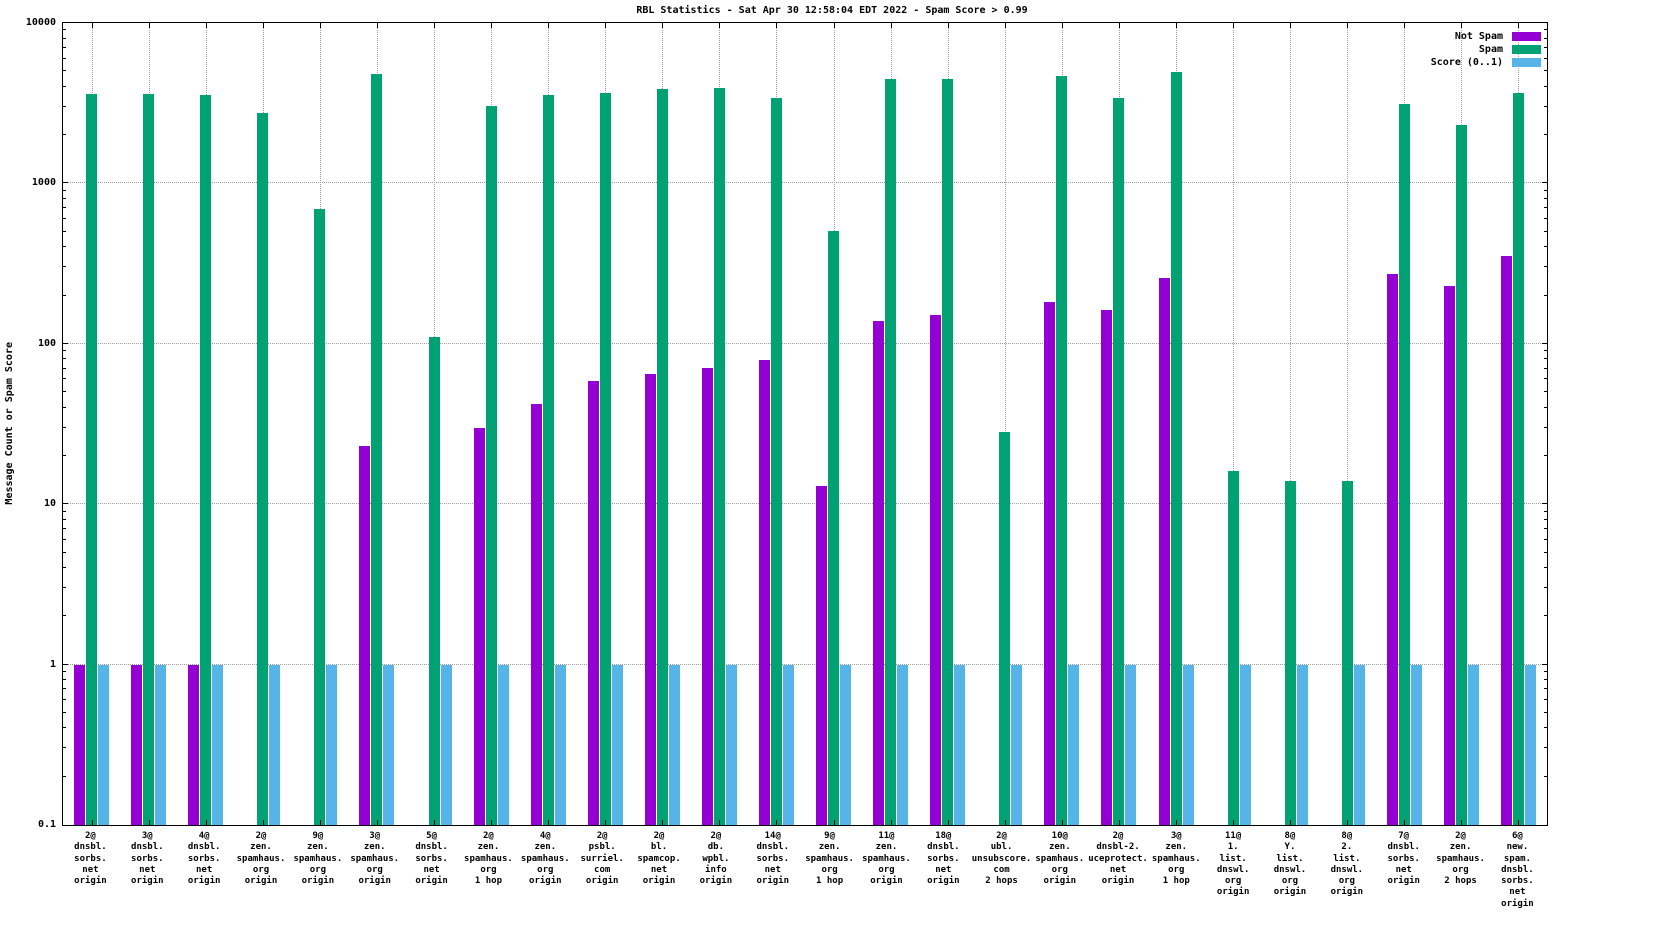 The image size is (1664, 936). Describe the element at coordinates (9, 423) in the screenshot. I see `y-axis-title-wrap: Message Count or Spam Score` at that location.